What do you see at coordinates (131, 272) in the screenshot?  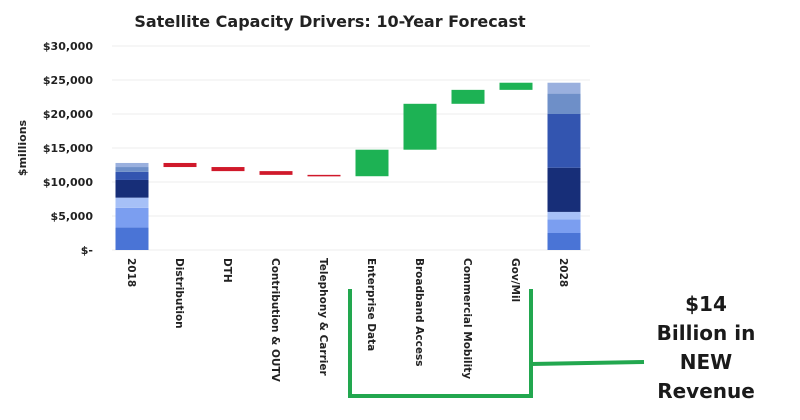 I see `x-tick-label: 2018` at bounding box center [131, 272].